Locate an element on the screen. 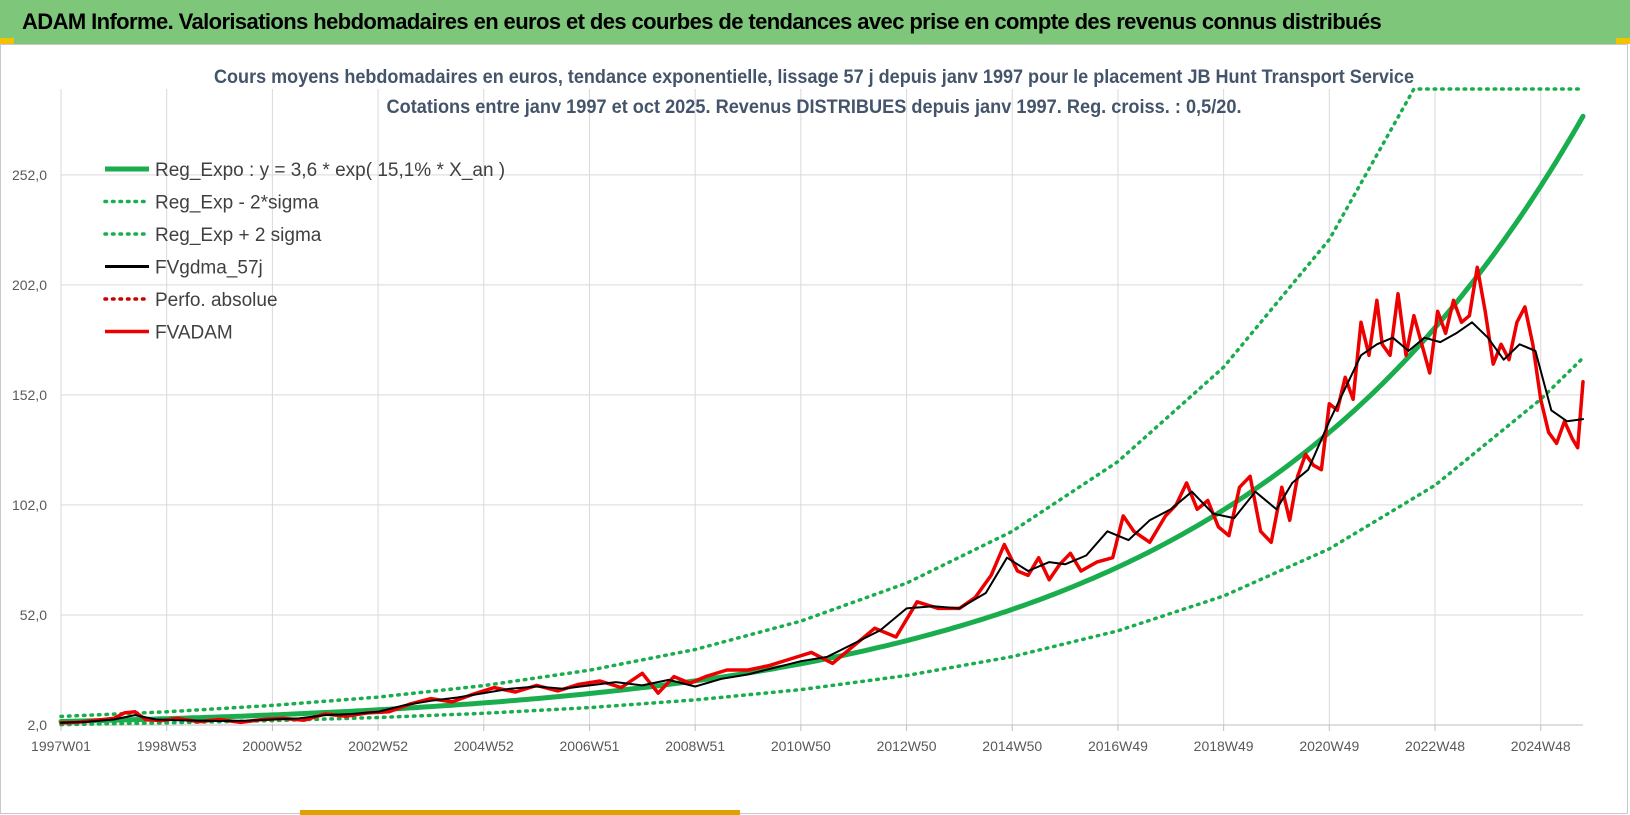  legend-label: Reg_Exp + 2 sigma is located at coordinates (238, 235).